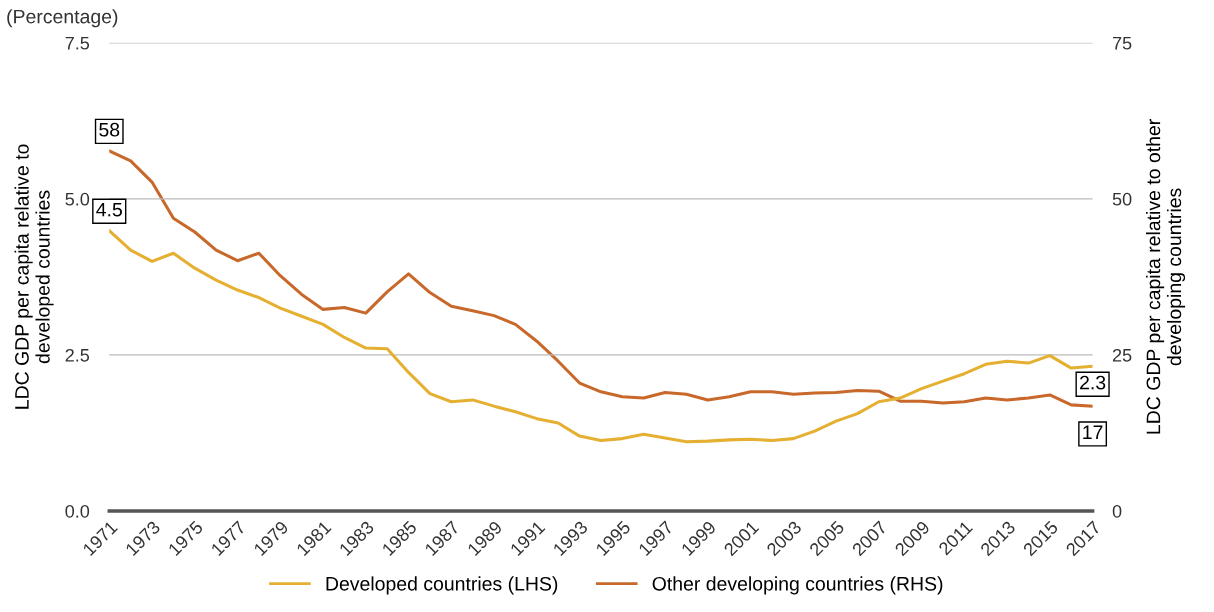  What do you see at coordinates (77, 199) in the screenshot?
I see `y-tick-label: 5.0` at bounding box center [77, 199].